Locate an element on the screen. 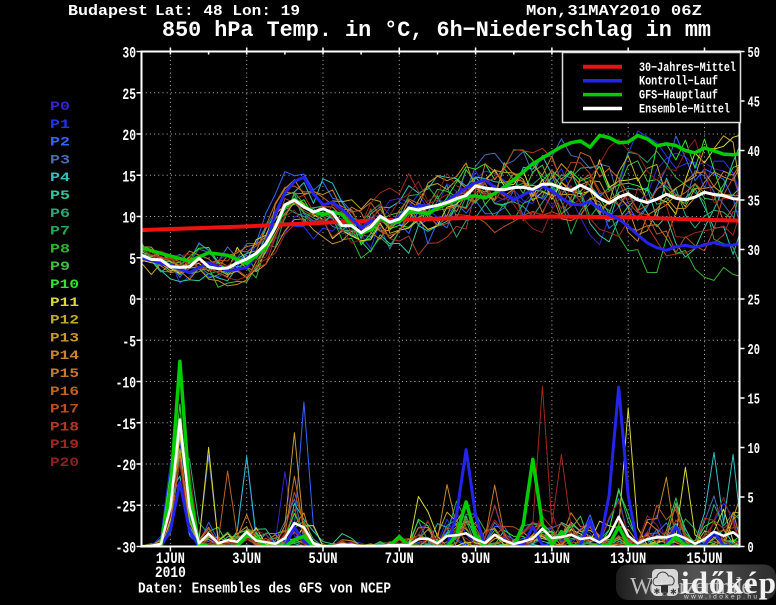 The width and height of the screenshot is (776, 605). svg-text: P12 is located at coordinates (64, 320).